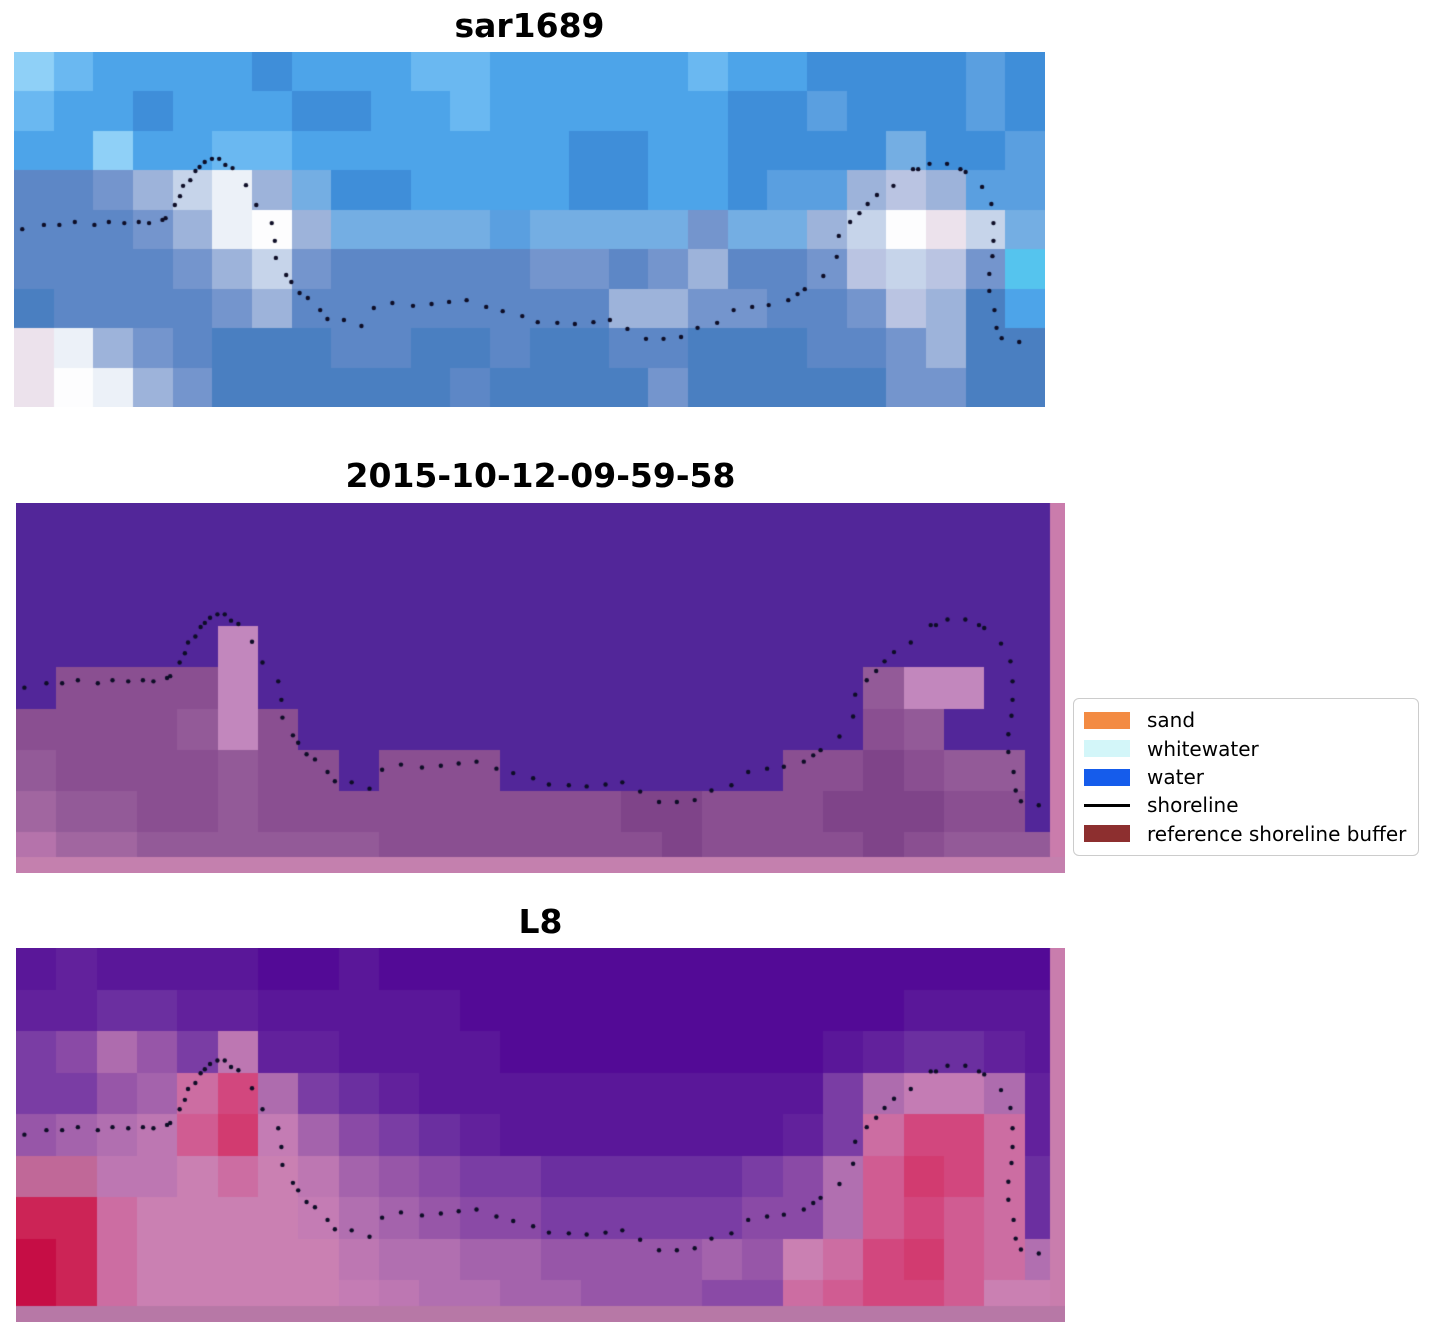  I want to click on legend-entry-whitewater: whitewater, so click(1246, 748).